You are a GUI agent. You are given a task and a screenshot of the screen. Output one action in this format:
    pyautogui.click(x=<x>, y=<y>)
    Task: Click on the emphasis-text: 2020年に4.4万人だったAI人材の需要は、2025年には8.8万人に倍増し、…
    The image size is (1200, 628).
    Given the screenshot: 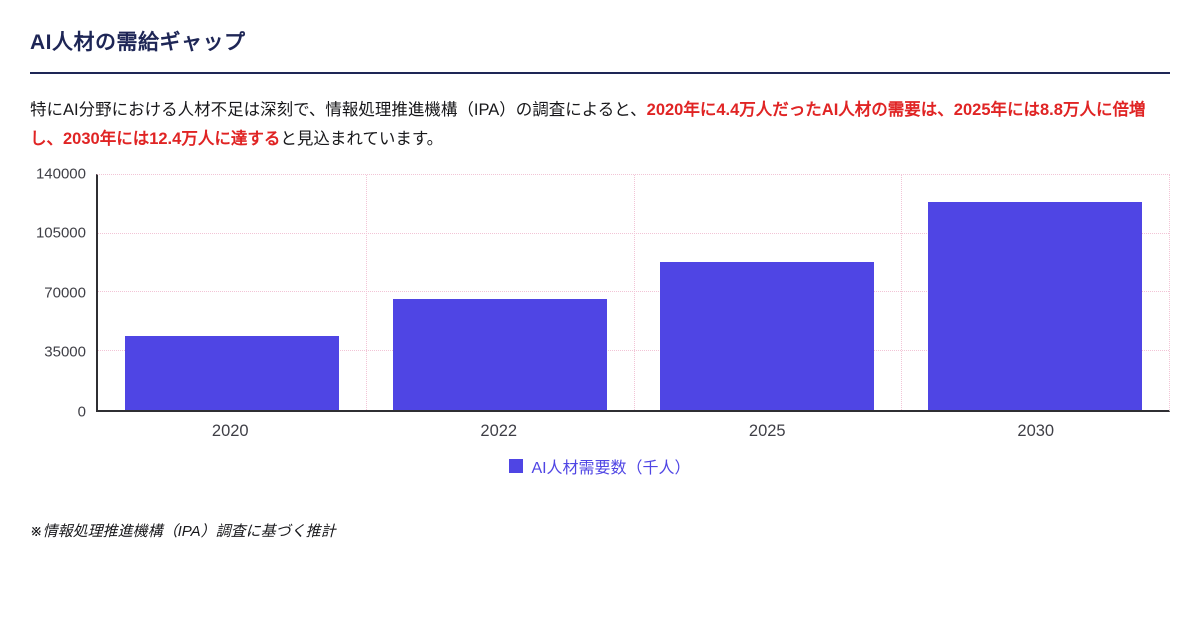 What is the action you would take?
    pyautogui.click(x=588, y=124)
    